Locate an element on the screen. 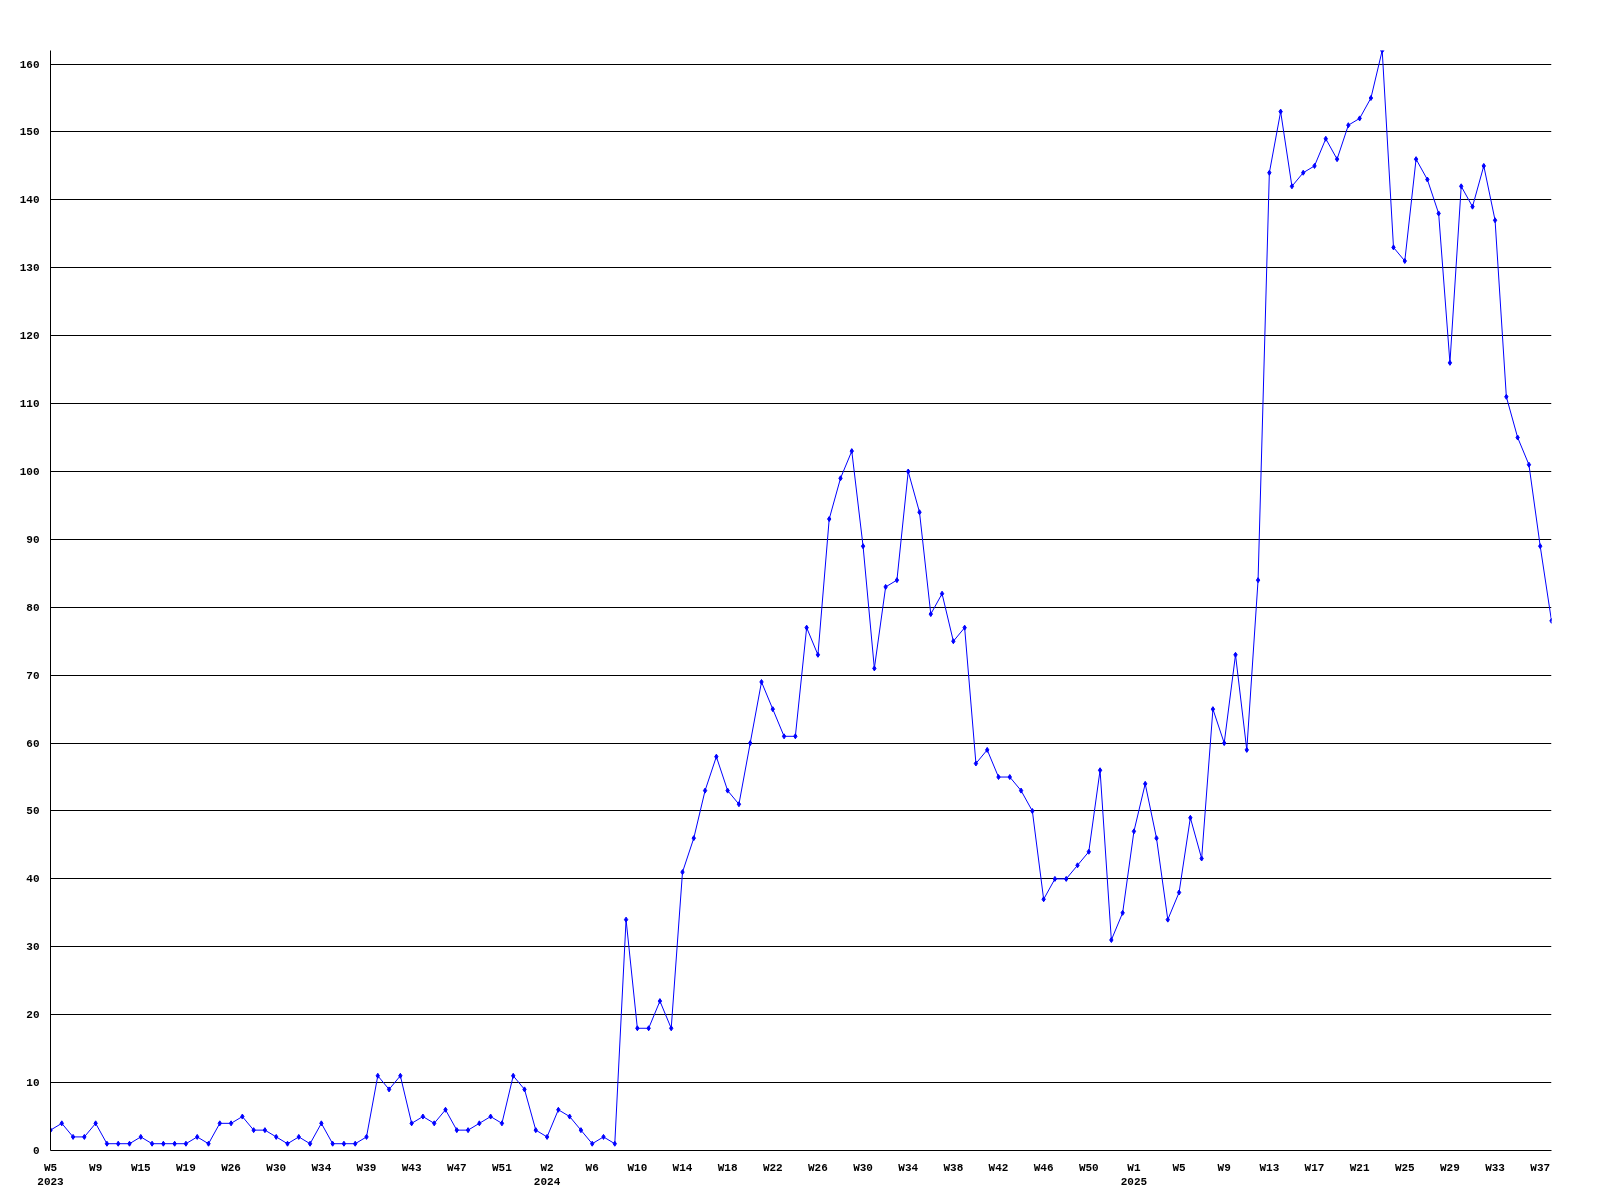  x-tick-label: W51 is located at coordinates (502, 1167).